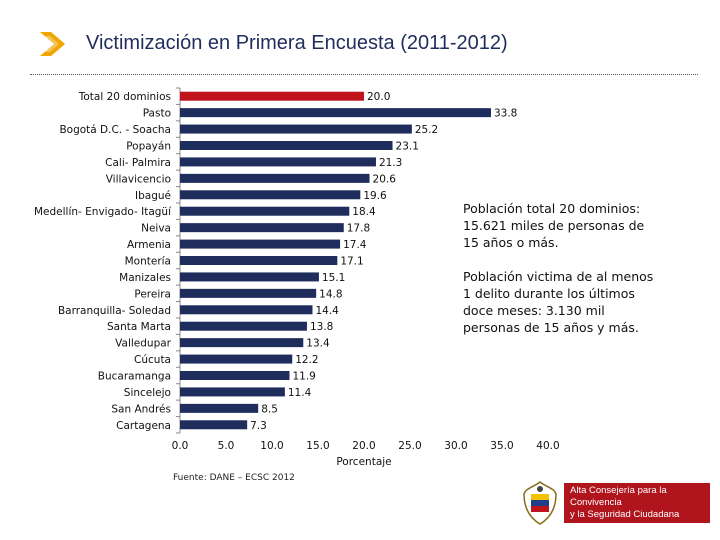  I want to click on category-label: Montería, so click(148, 262).